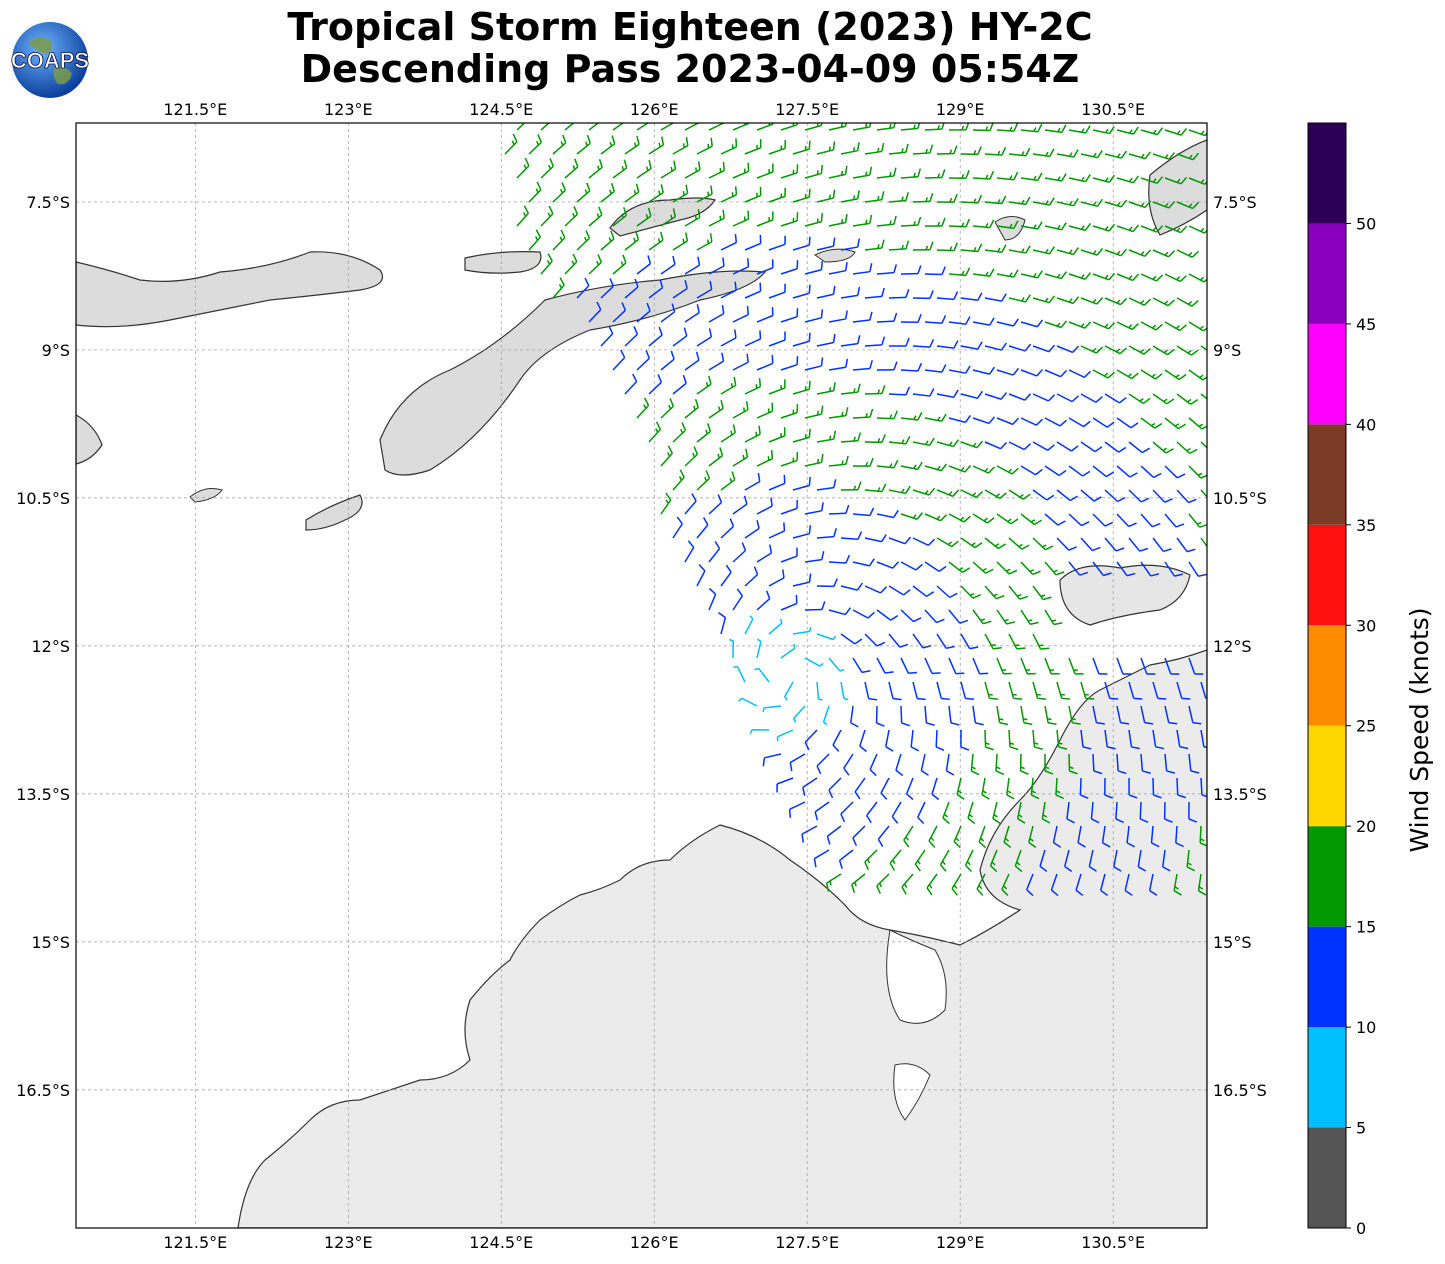 This screenshot has height=1264, width=1445. Describe the element at coordinates (1341, 680) in the screenshot. I see `colorbar: 0 5 10 15 20 25 30 35 40 45 50` at that location.